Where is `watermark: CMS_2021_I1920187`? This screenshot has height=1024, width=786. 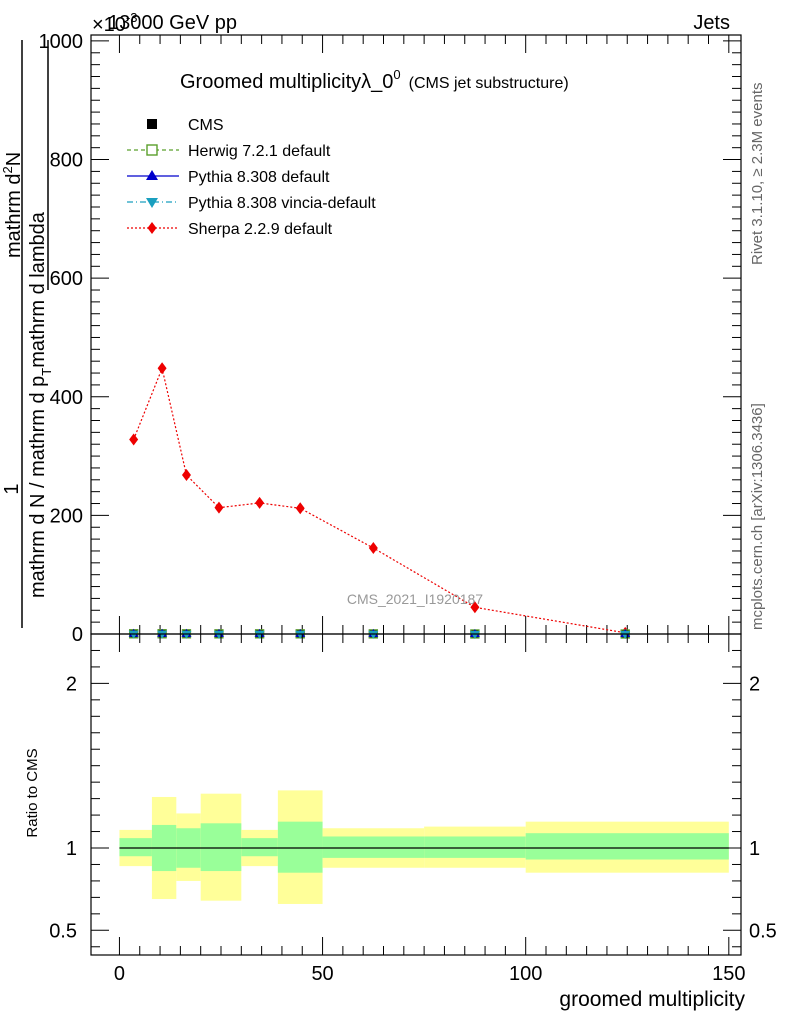
watermark: CMS_2021_I1920187 is located at coordinates (415, 599).